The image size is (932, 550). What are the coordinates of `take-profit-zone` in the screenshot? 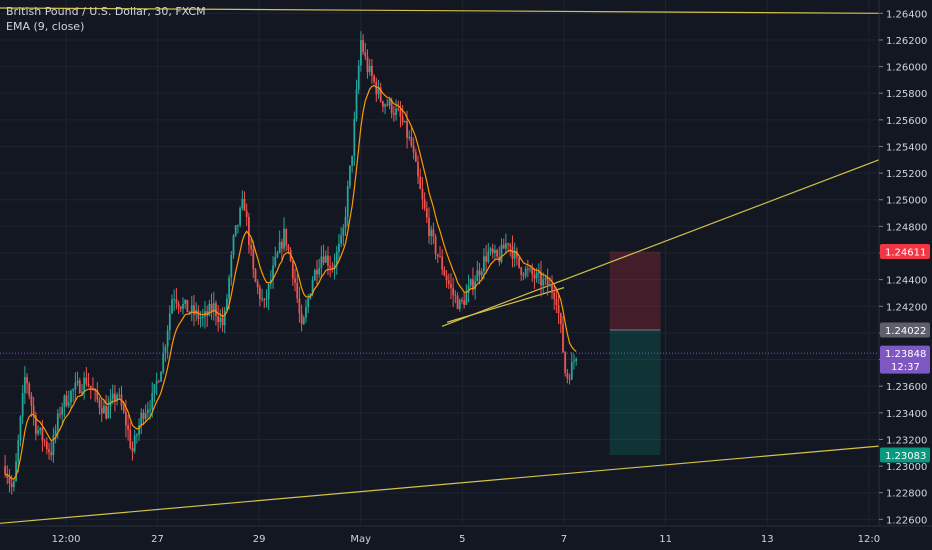 It's located at (635, 392).